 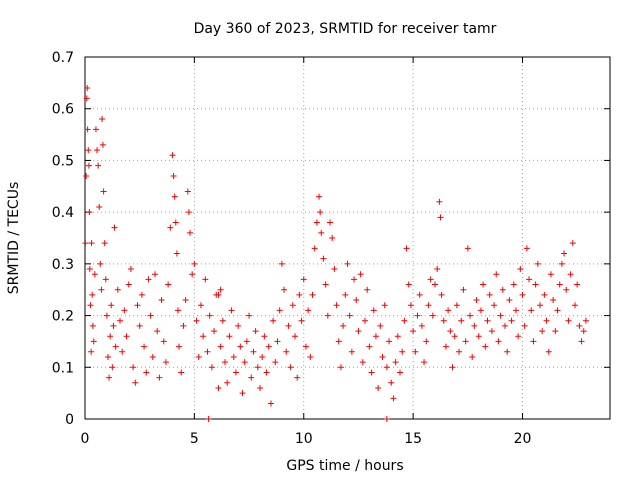 What do you see at coordinates (523, 439) in the screenshot?
I see `x-tick-label: 20` at bounding box center [523, 439].